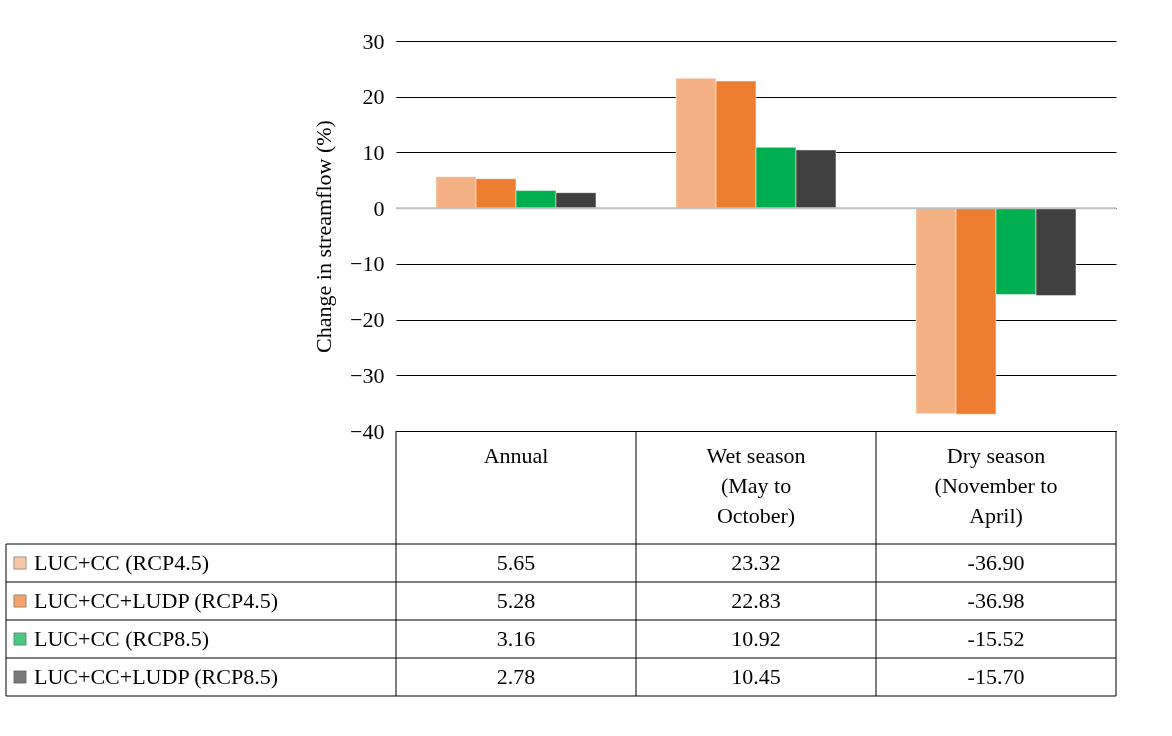  Describe the element at coordinates (996, 638) in the screenshot. I see `text: -15.52` at that location.